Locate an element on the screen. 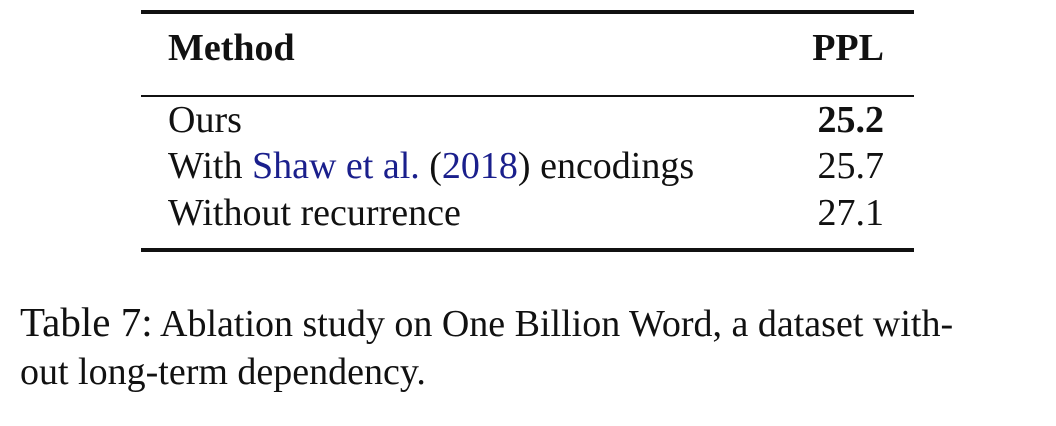 The height and width of the screenshot is (426, 1056). row-norecurrence-method: Without recurrence is located at coordinates (314, 213).